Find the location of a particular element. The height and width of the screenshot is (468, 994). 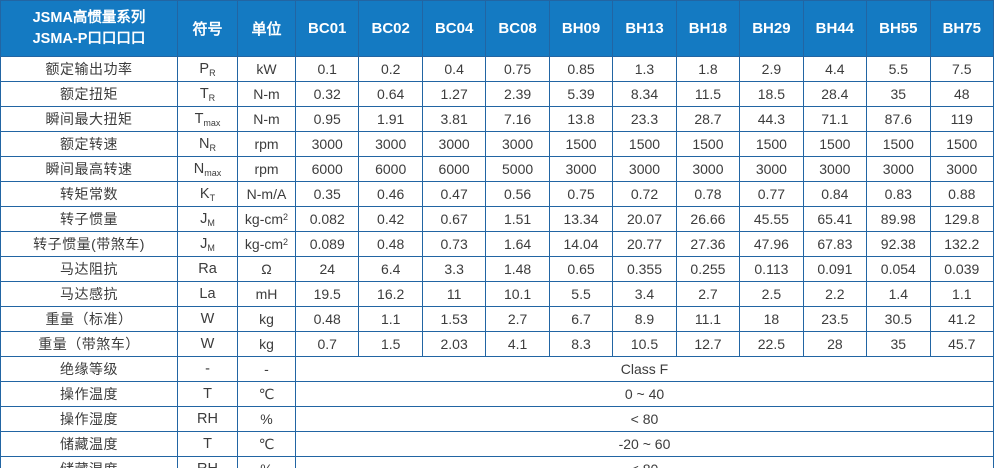

value-cell-bc08: 0.56 is located at coordinates (517, 194).